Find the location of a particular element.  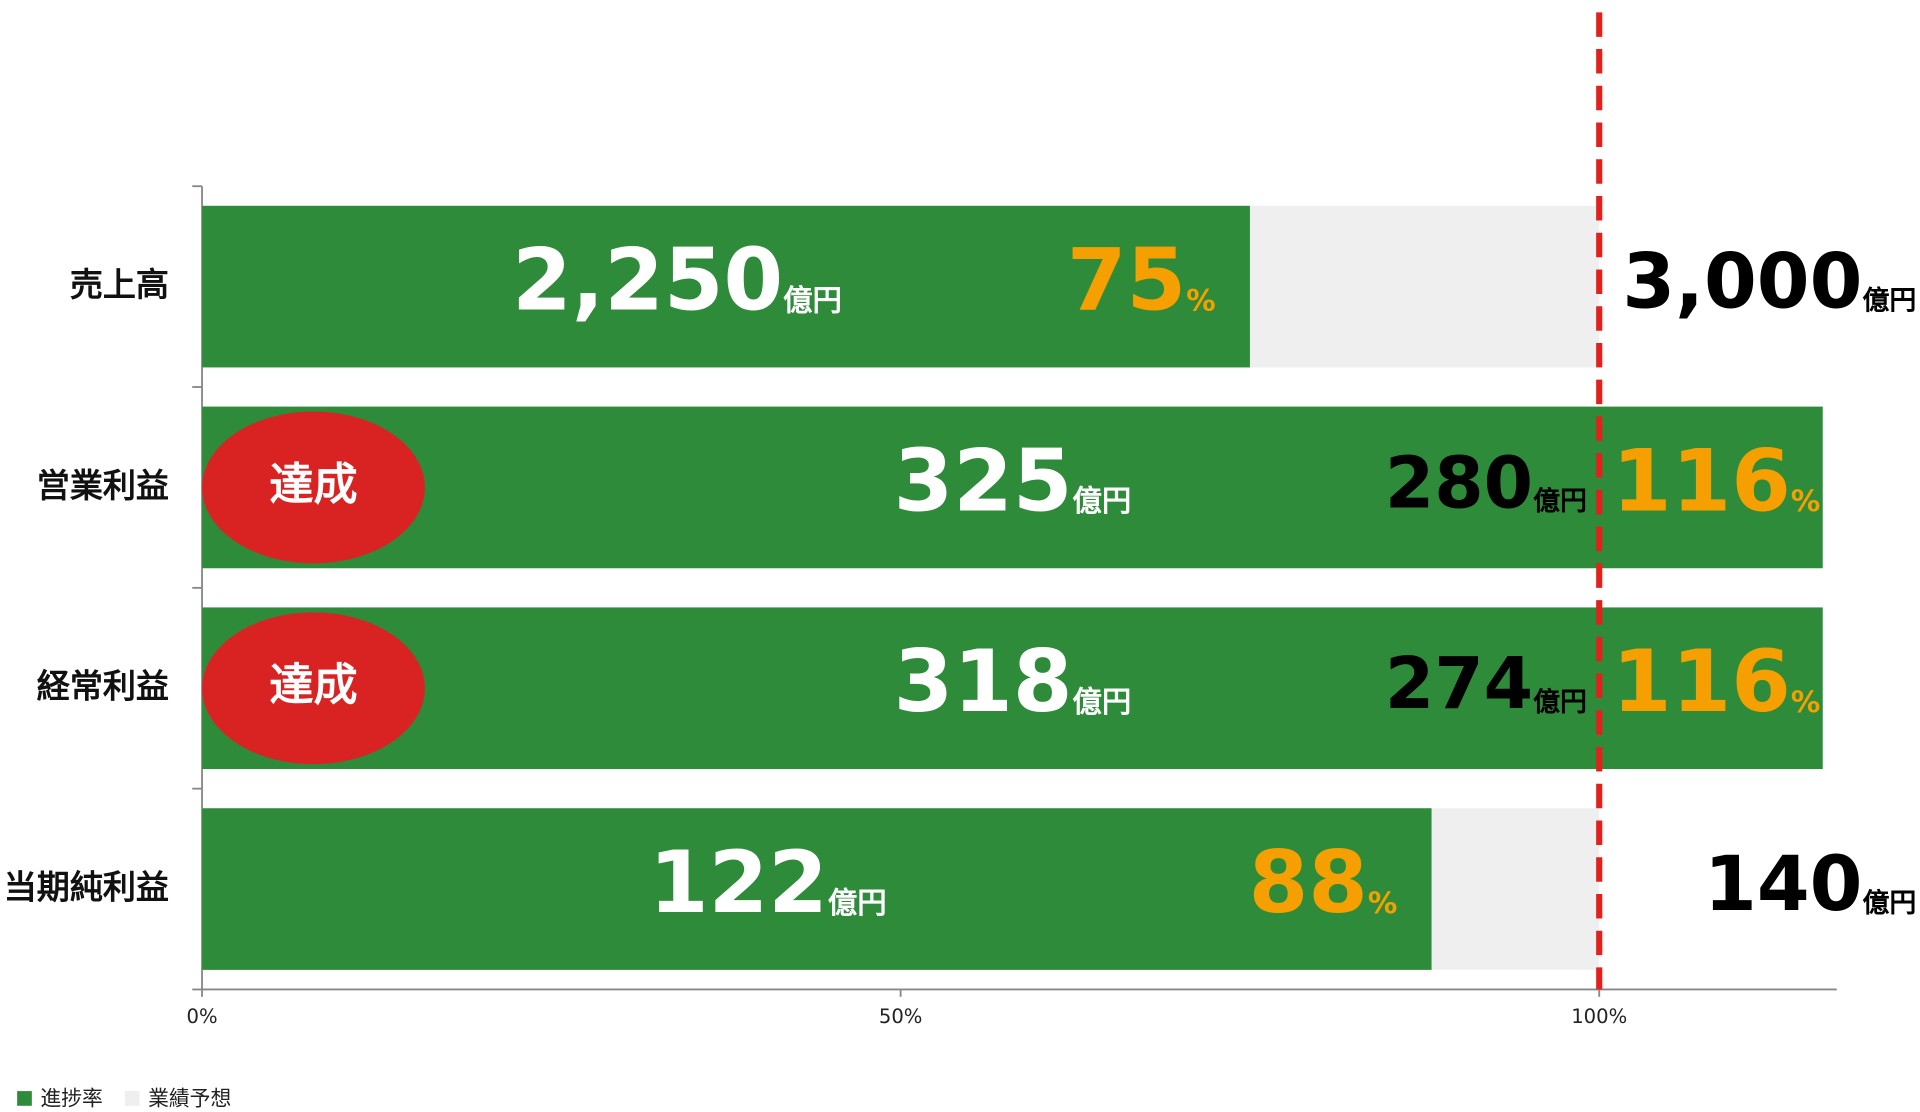

actual-label: 325億円 is located at coordinates (1013, 482).